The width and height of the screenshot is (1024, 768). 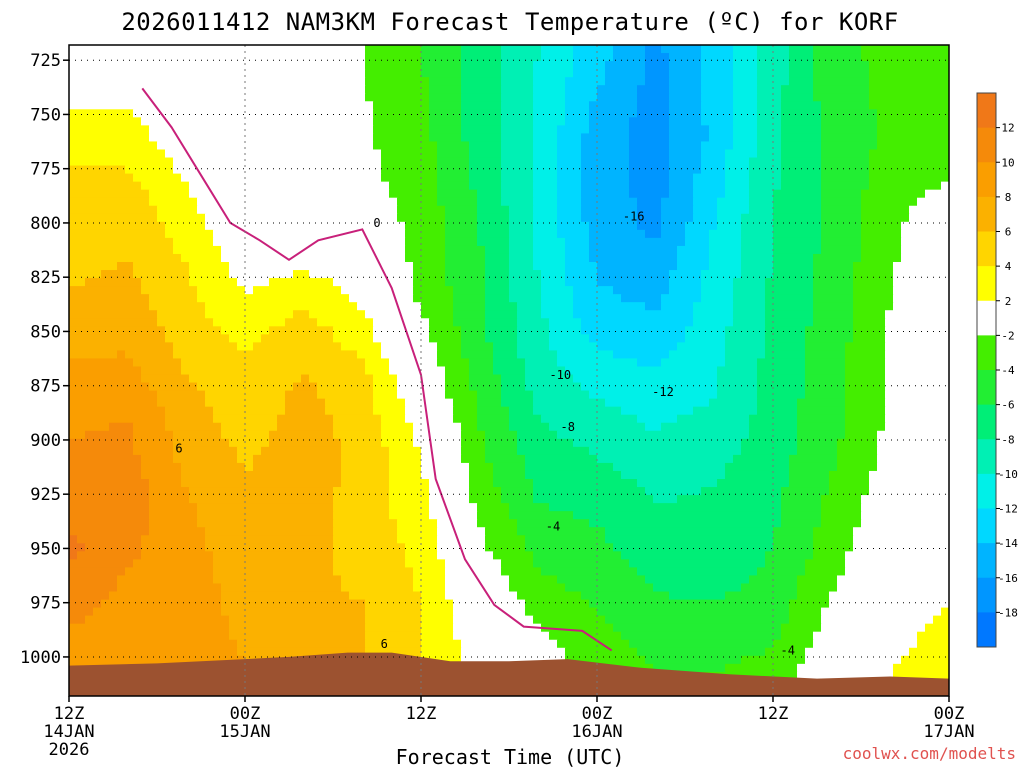 What do you see at coordinates (45, 495) in the screenshot?
I see `y-tick-label: 925` at bounding box center [45, 495].